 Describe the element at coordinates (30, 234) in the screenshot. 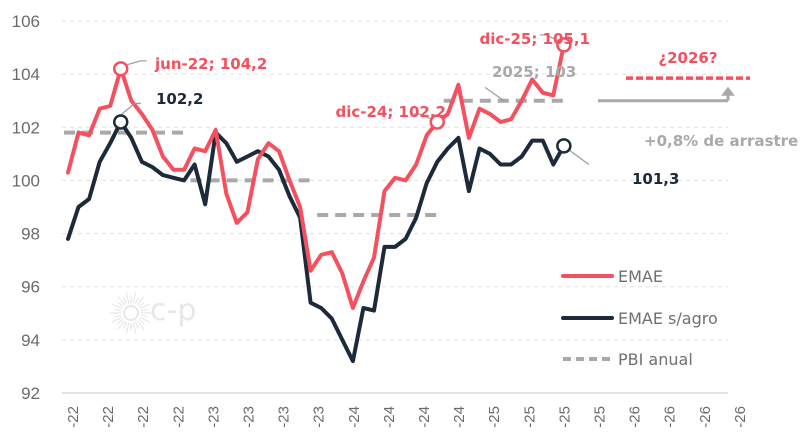

I see `y-tick-label: 98` at that location.